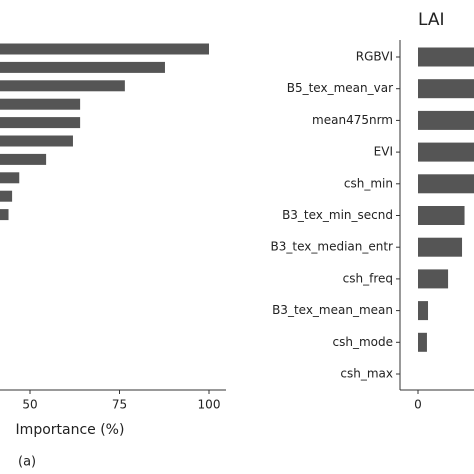  What do you see at coordinates (27, 462) in the screenshot?
I see `panel-label: (a)` at bounding box center [27, 462].